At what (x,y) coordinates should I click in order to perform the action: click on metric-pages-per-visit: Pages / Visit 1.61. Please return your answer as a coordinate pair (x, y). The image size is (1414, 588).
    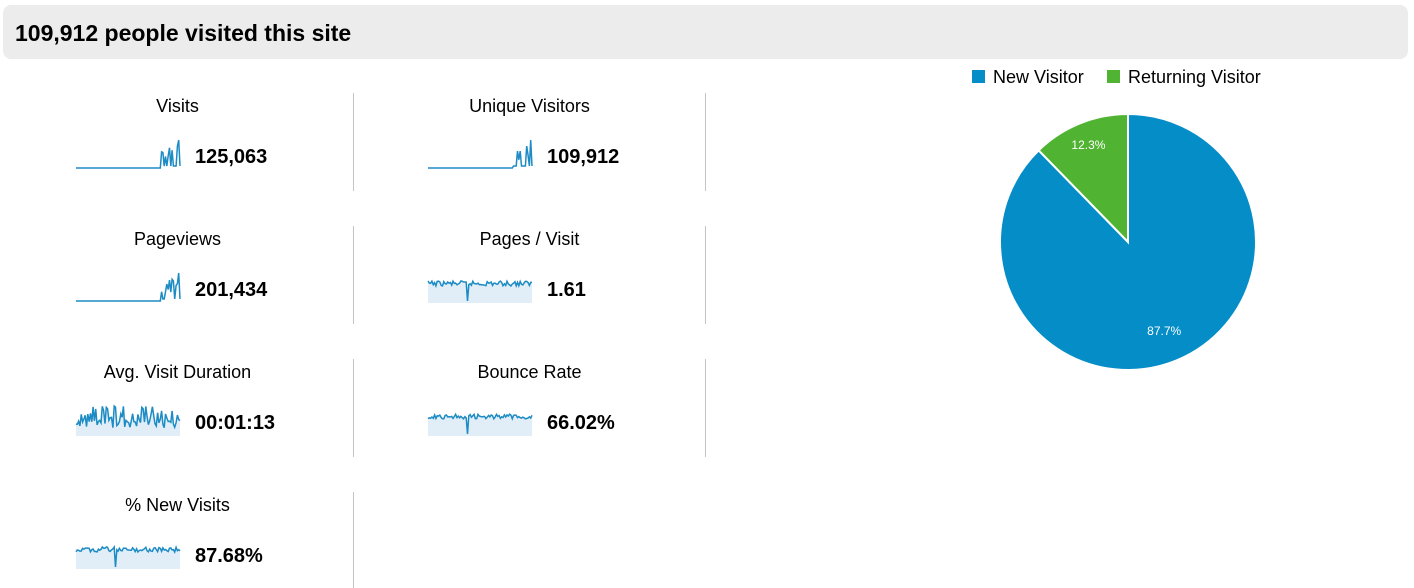
    Looking at the image, I should click on (529, 218).